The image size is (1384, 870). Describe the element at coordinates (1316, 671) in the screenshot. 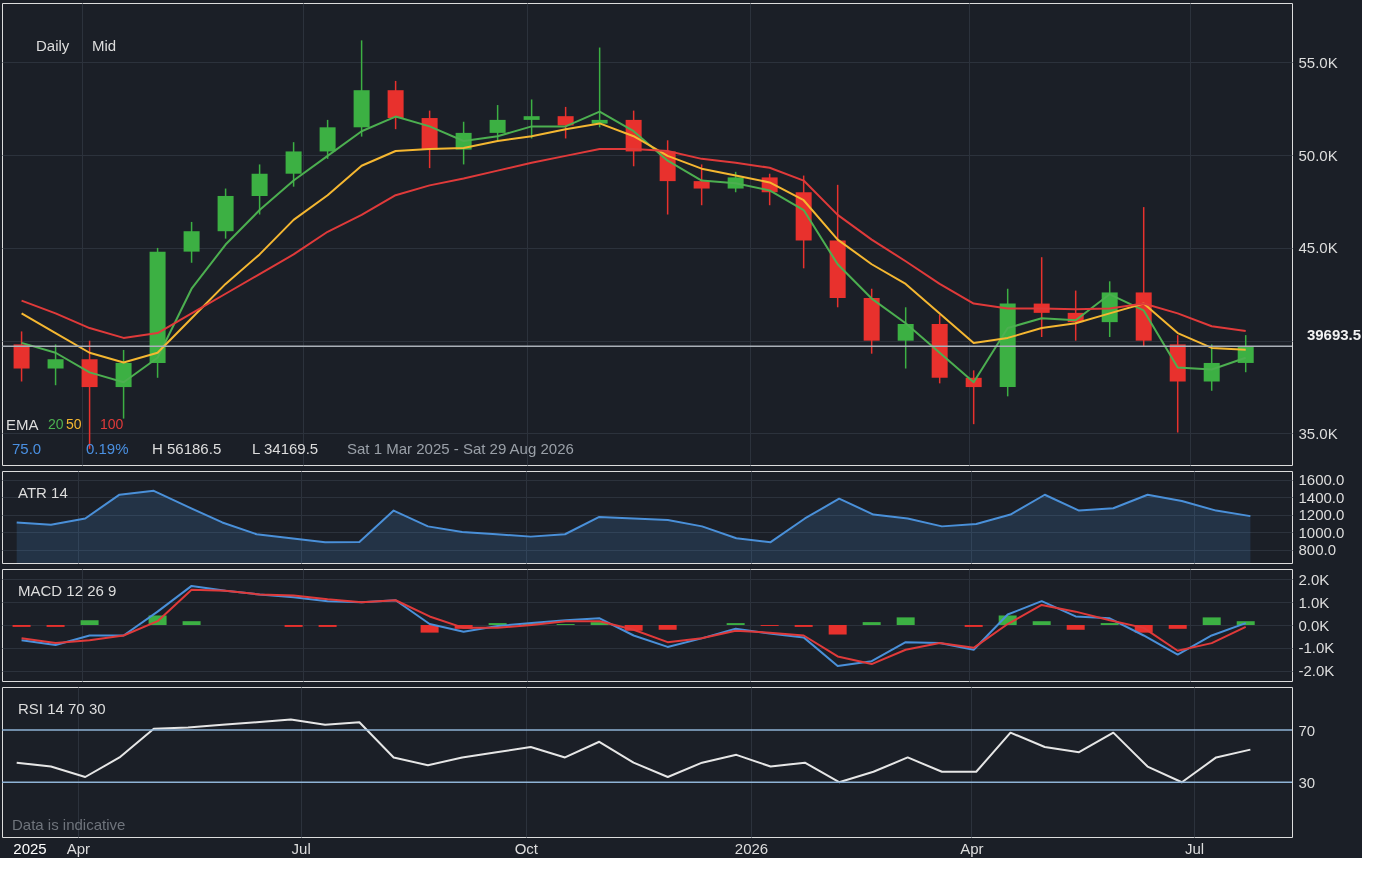

I see `y-tick-label: -2.0K` at that location.